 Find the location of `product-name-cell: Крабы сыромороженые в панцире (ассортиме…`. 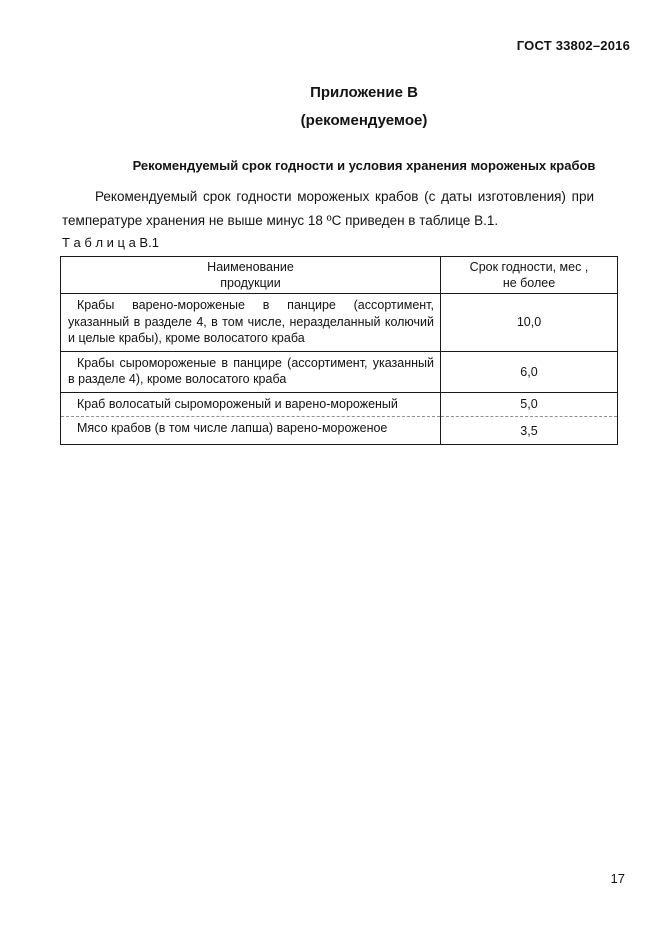

product-name-cell: Крабы сыромороженые в панцире (ассортиме… is located at coordinates (251, 371).